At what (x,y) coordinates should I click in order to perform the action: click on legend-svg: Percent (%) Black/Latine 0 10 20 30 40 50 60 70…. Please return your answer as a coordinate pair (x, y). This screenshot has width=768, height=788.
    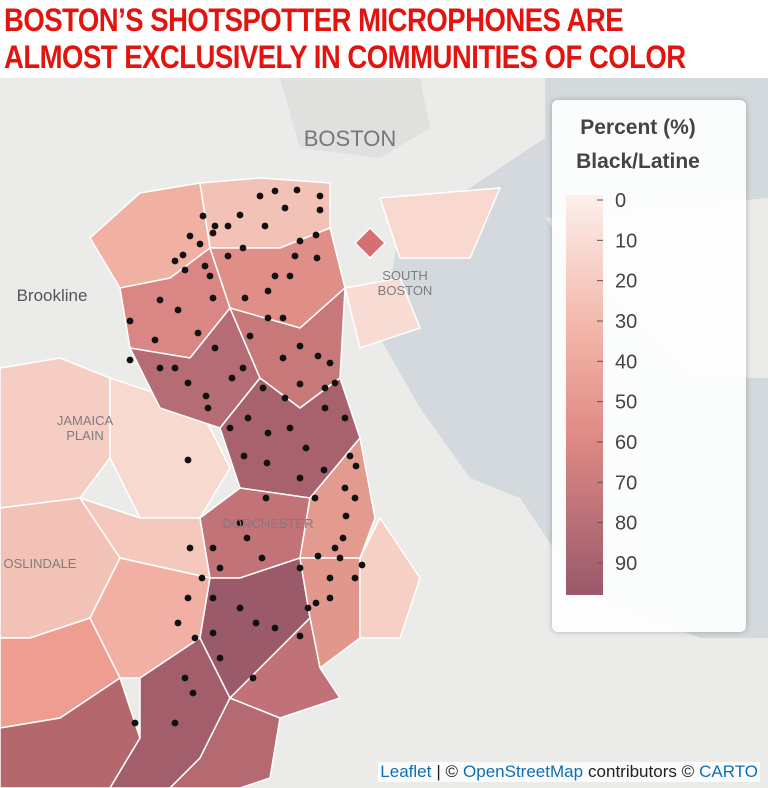
    Looking at the image, I should click on (633, 355).